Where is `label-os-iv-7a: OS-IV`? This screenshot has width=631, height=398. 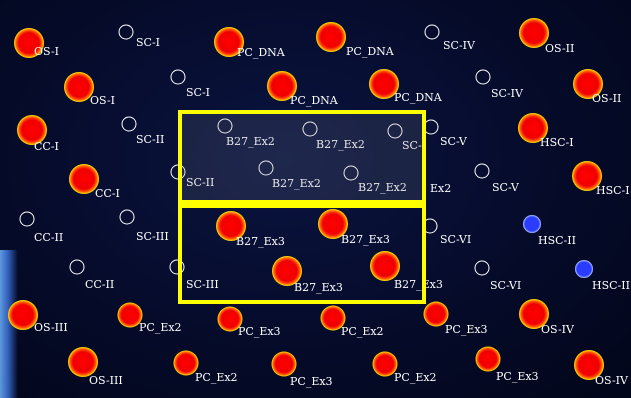
label-os-iv-7a: OS-IV is located at coordinates (557, 329).